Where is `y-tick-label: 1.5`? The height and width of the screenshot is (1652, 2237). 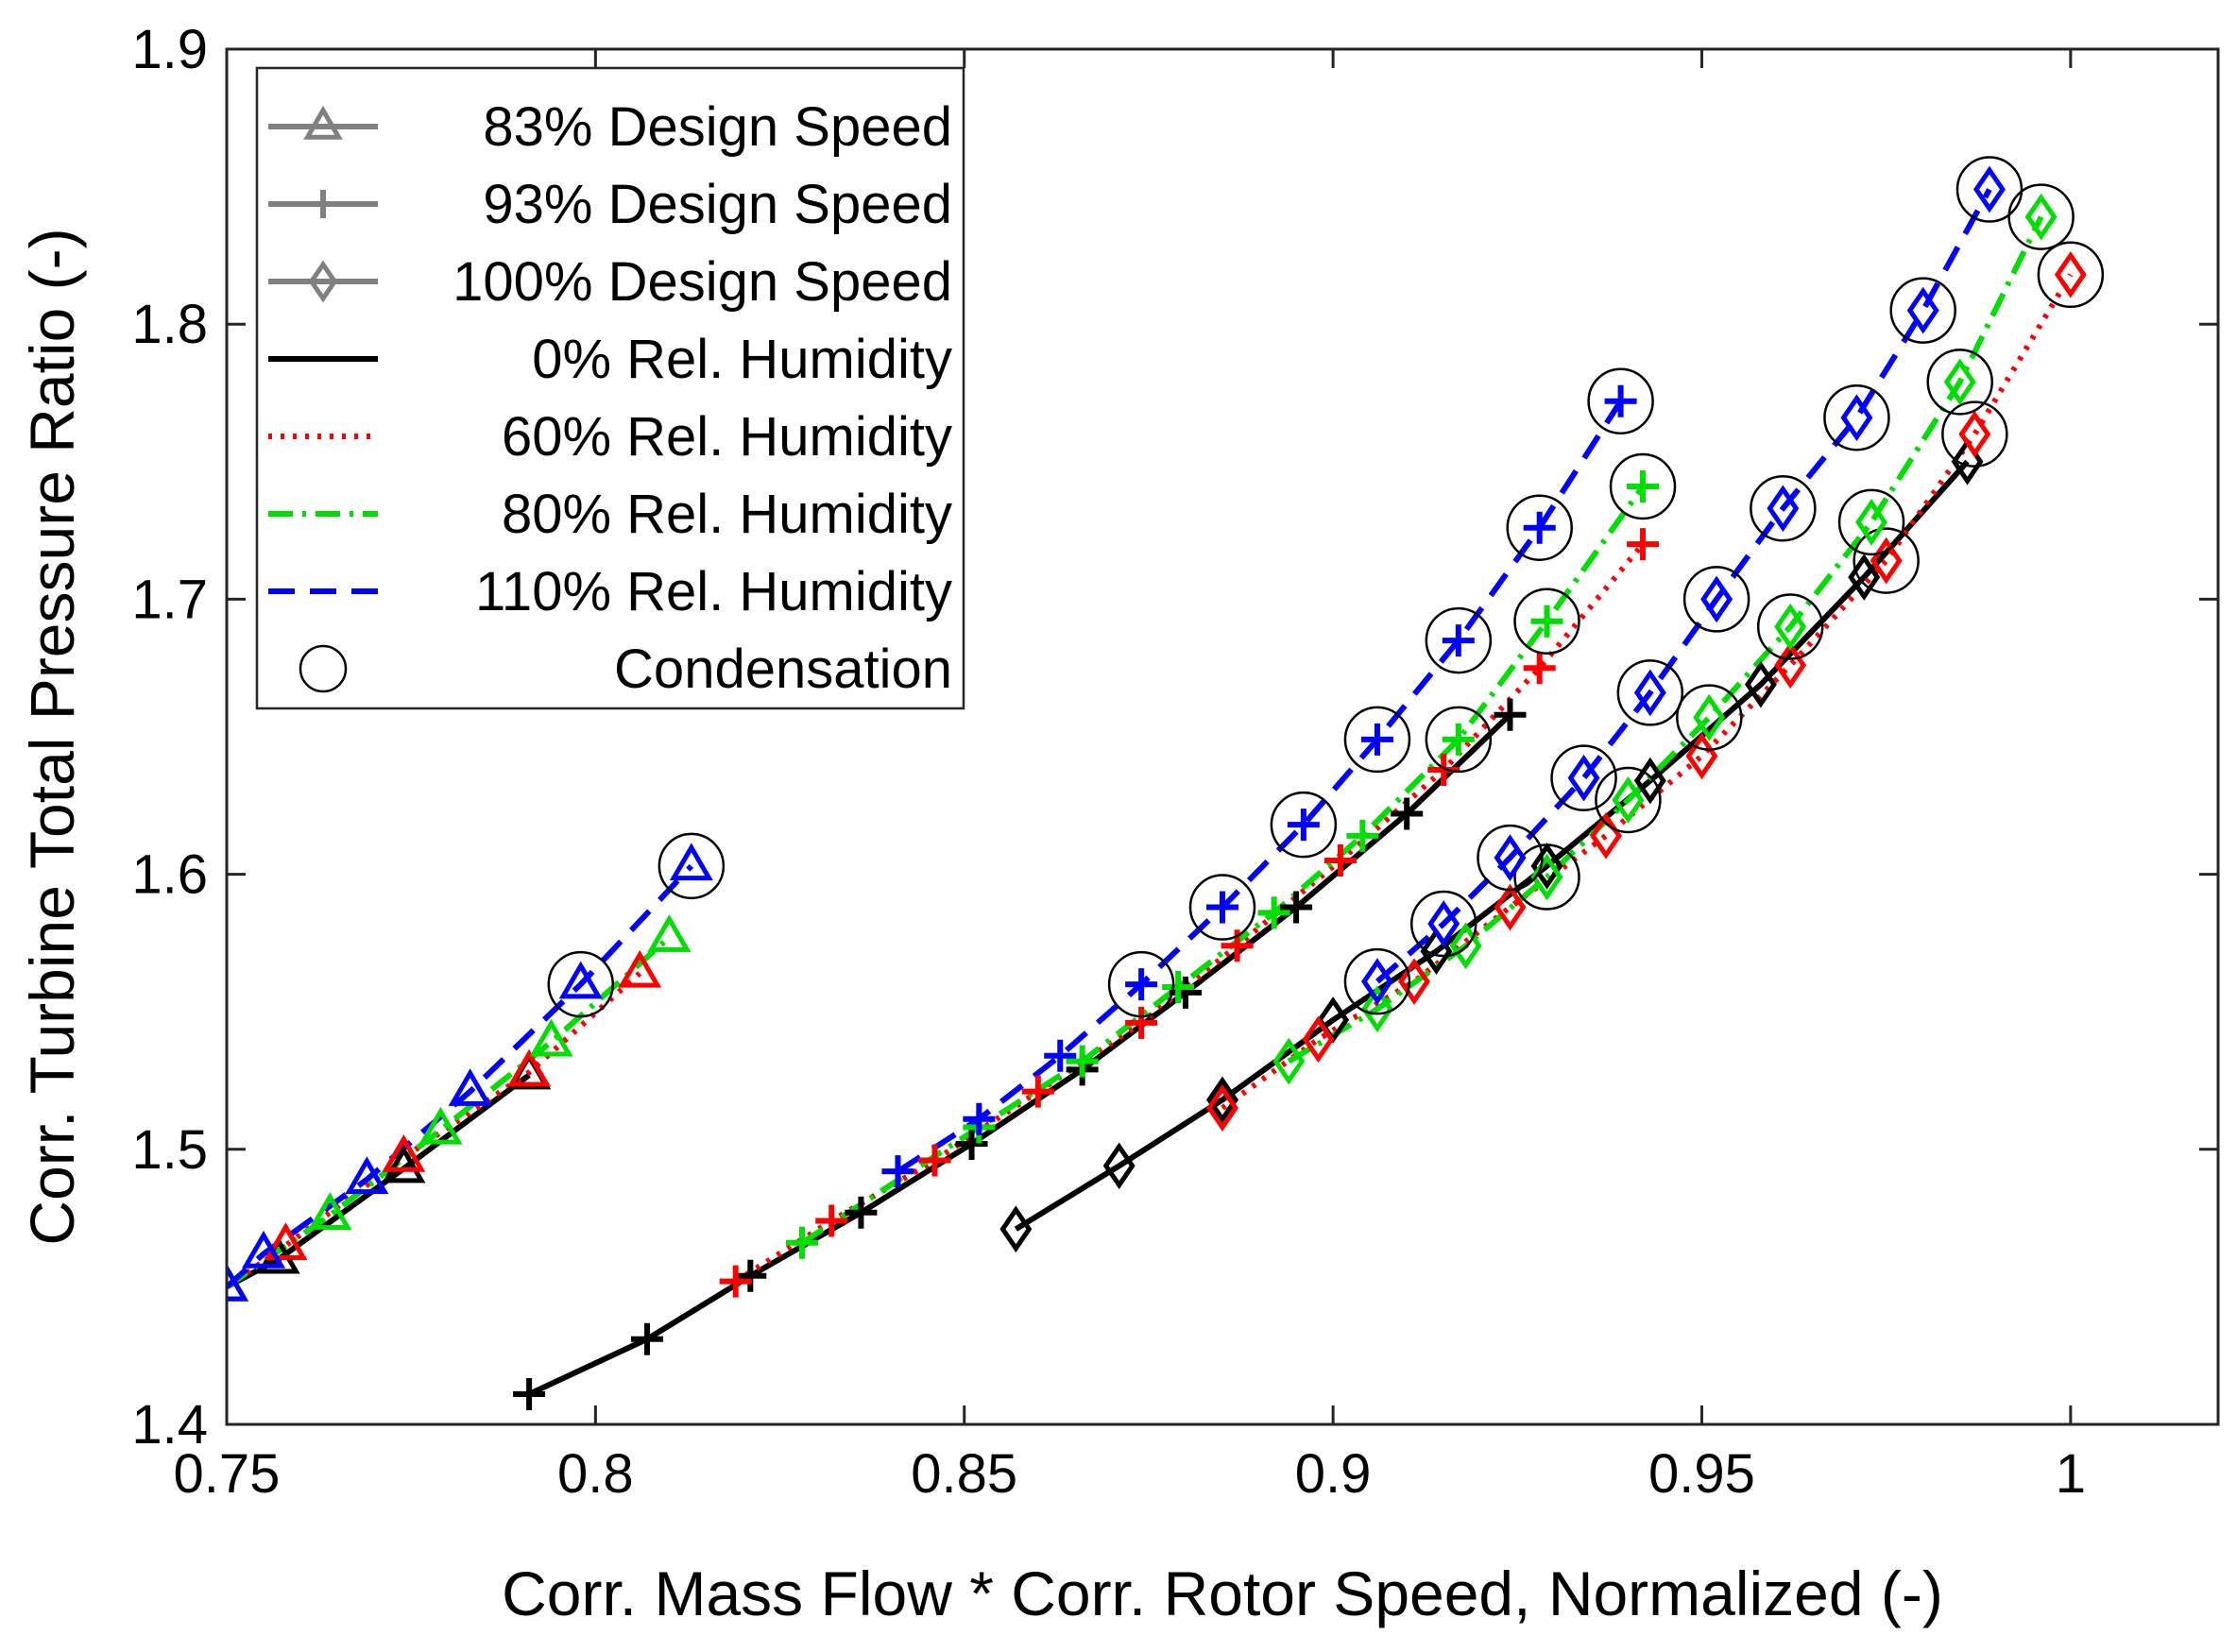
y-tick-label: 1.5 is located at coordinates (169, 1150).